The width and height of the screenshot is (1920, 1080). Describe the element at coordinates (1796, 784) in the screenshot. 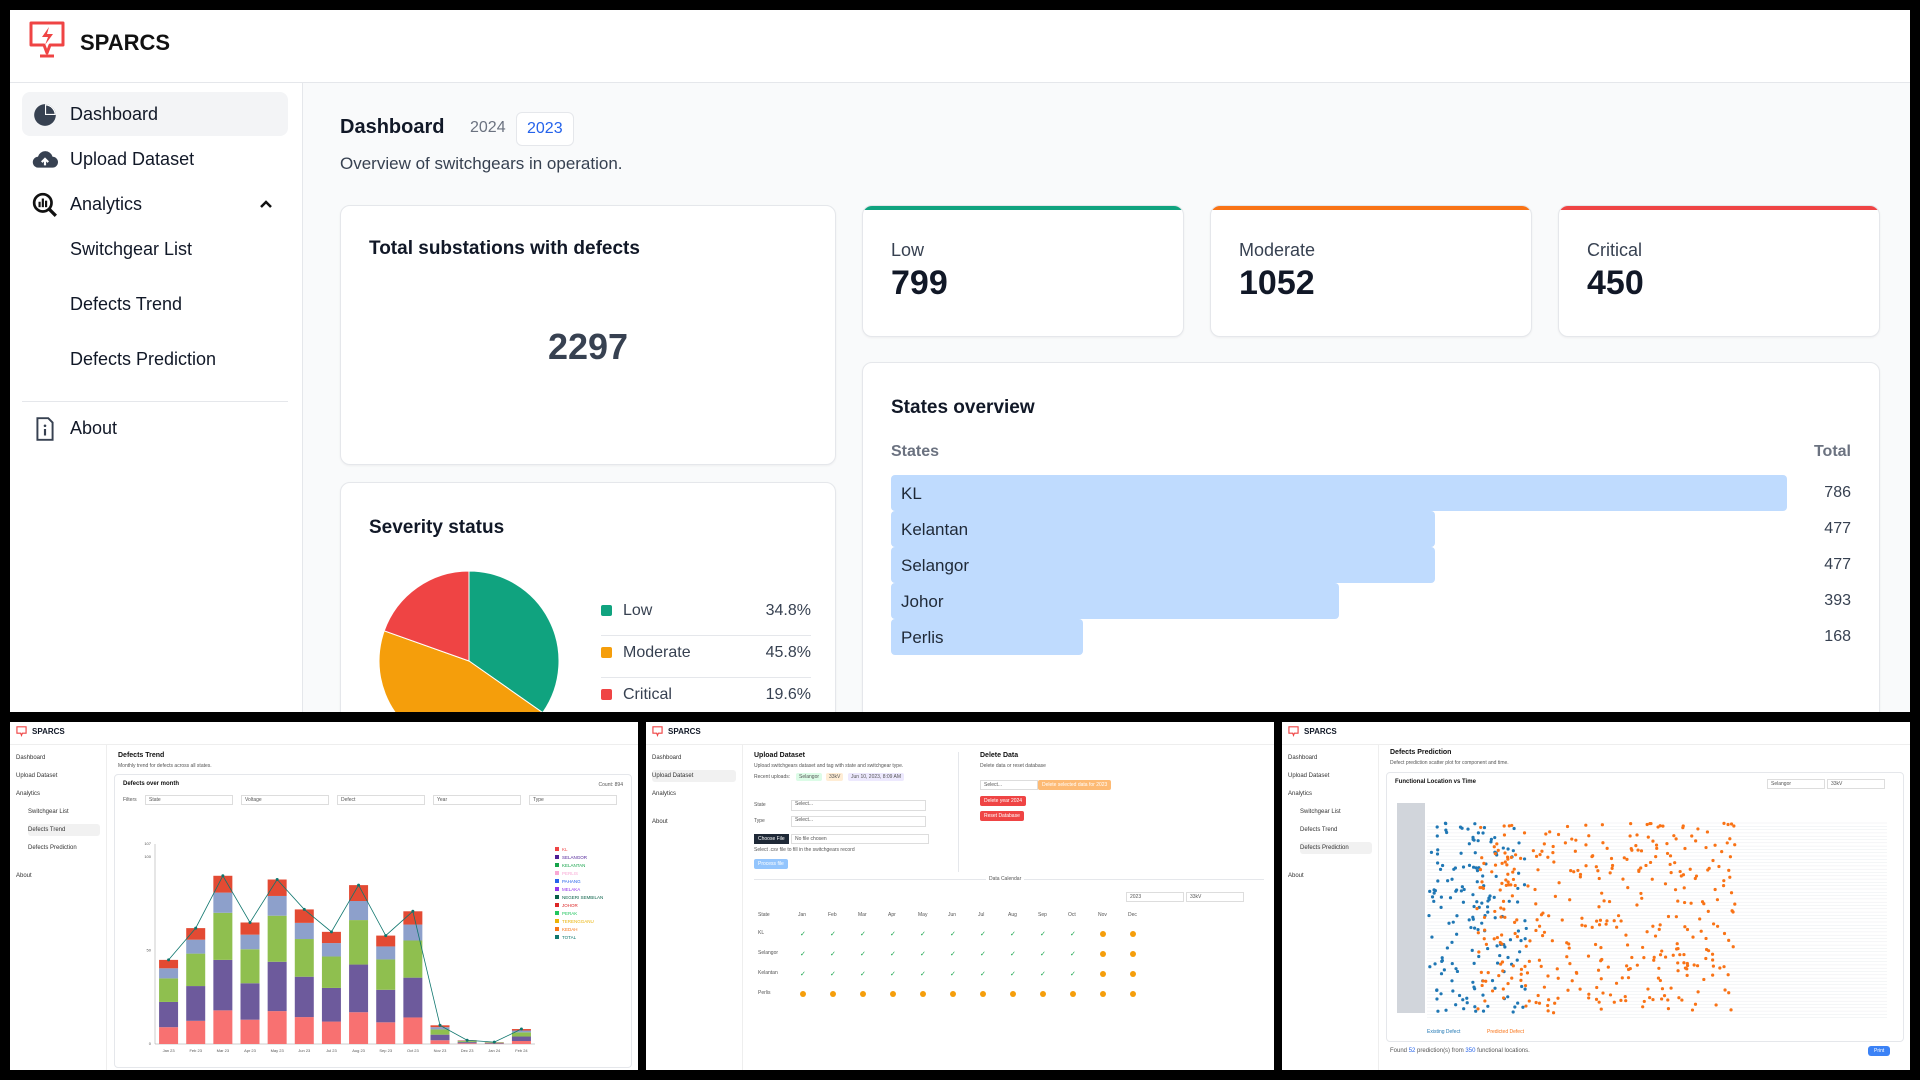

I see `state-select: Selangor` at that location.